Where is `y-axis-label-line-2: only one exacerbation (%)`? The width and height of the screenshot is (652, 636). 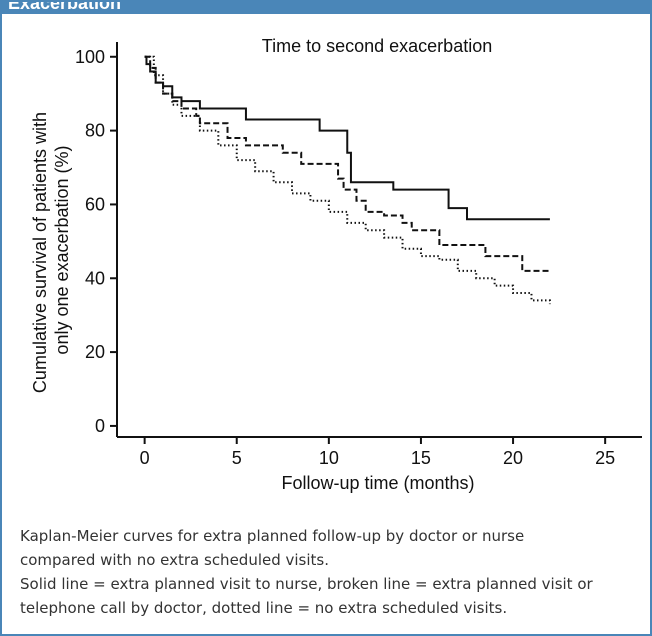 y-axis-label-line-2: only one exacerbation (%) is located at coordinates (62, 249).